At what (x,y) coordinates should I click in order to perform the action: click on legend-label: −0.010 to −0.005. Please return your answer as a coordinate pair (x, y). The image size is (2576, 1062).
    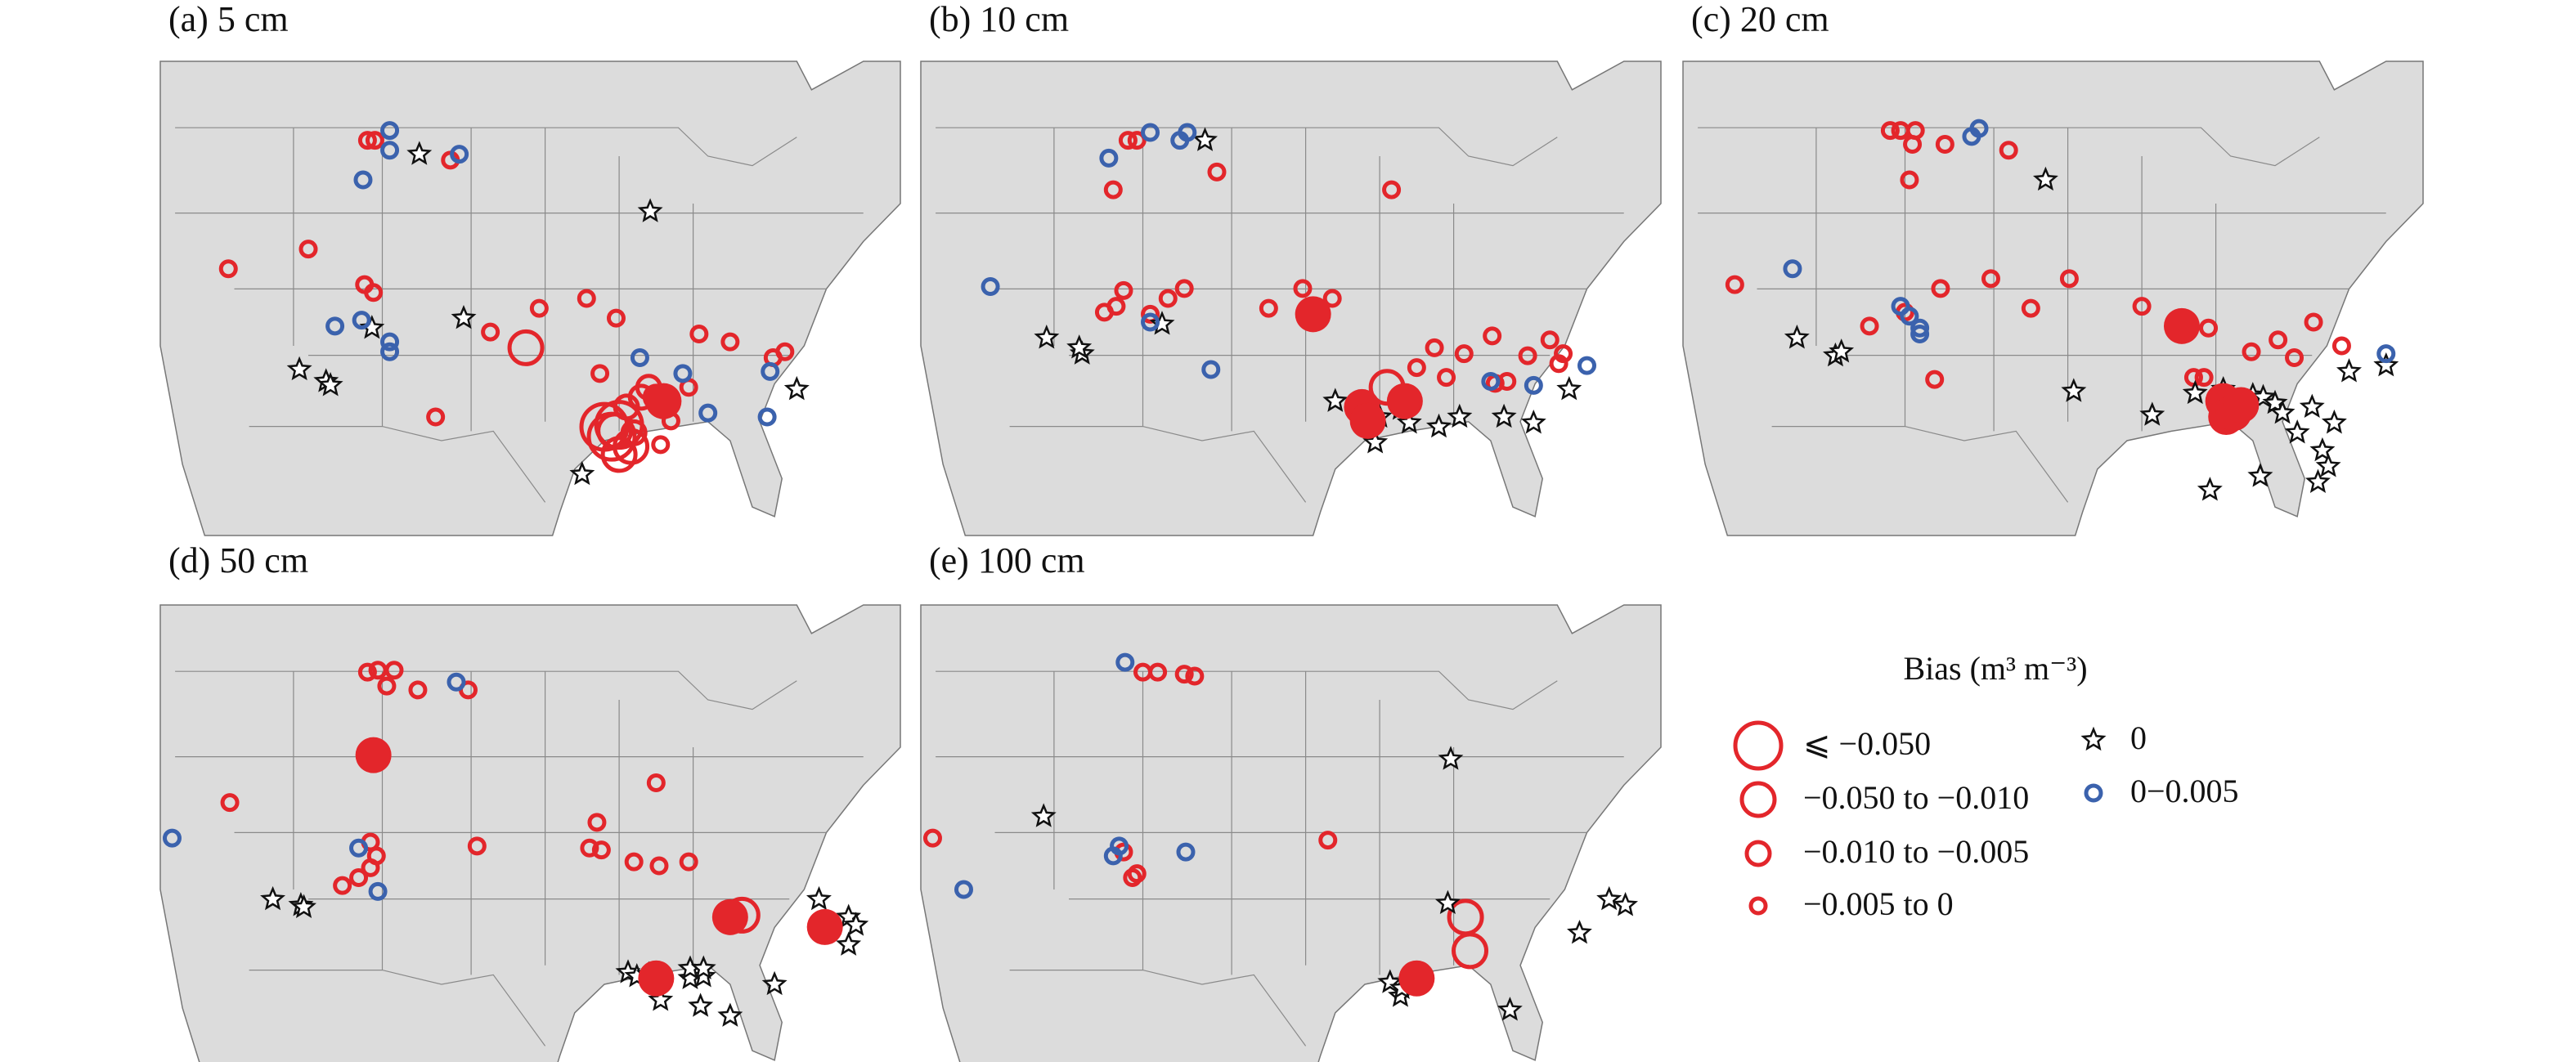
    Looking at the image, I should click on (1916, 851).